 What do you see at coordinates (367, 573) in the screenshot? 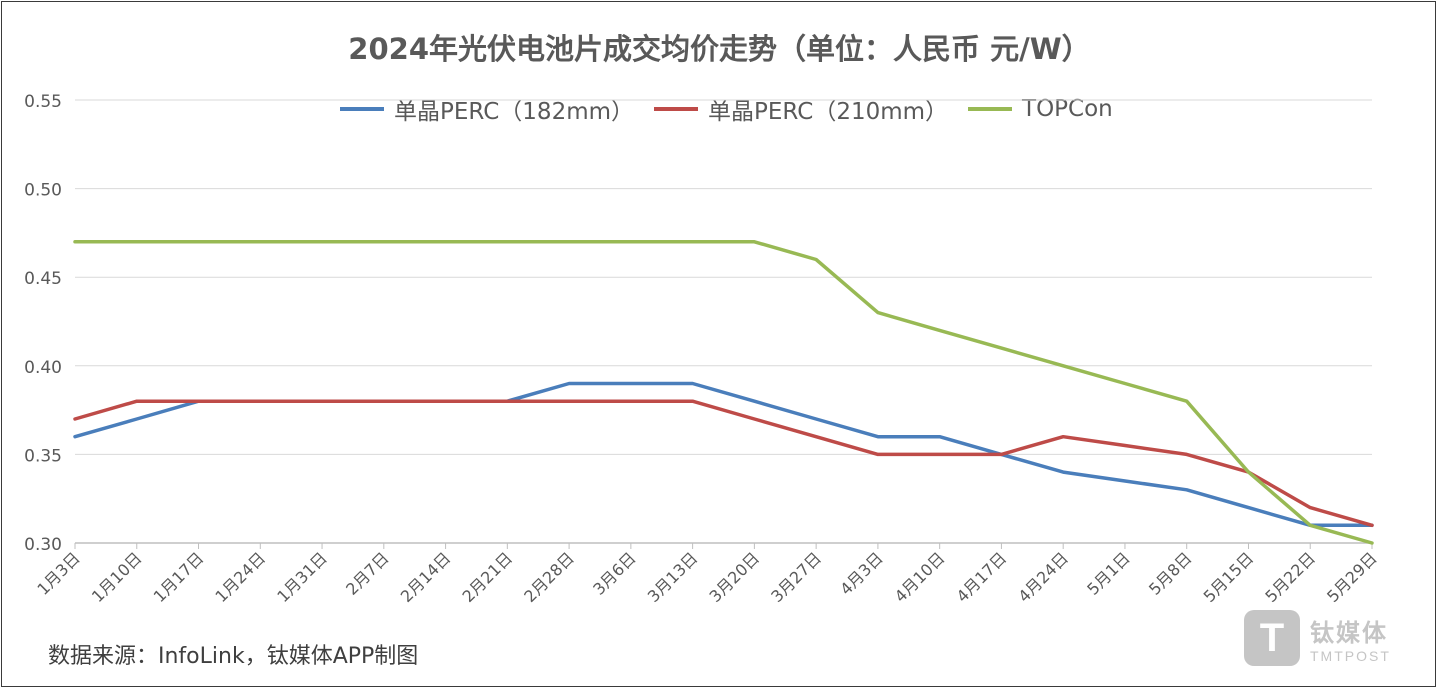
I see `x-tick-label: 2月7日` at bounding box center [367, 573].